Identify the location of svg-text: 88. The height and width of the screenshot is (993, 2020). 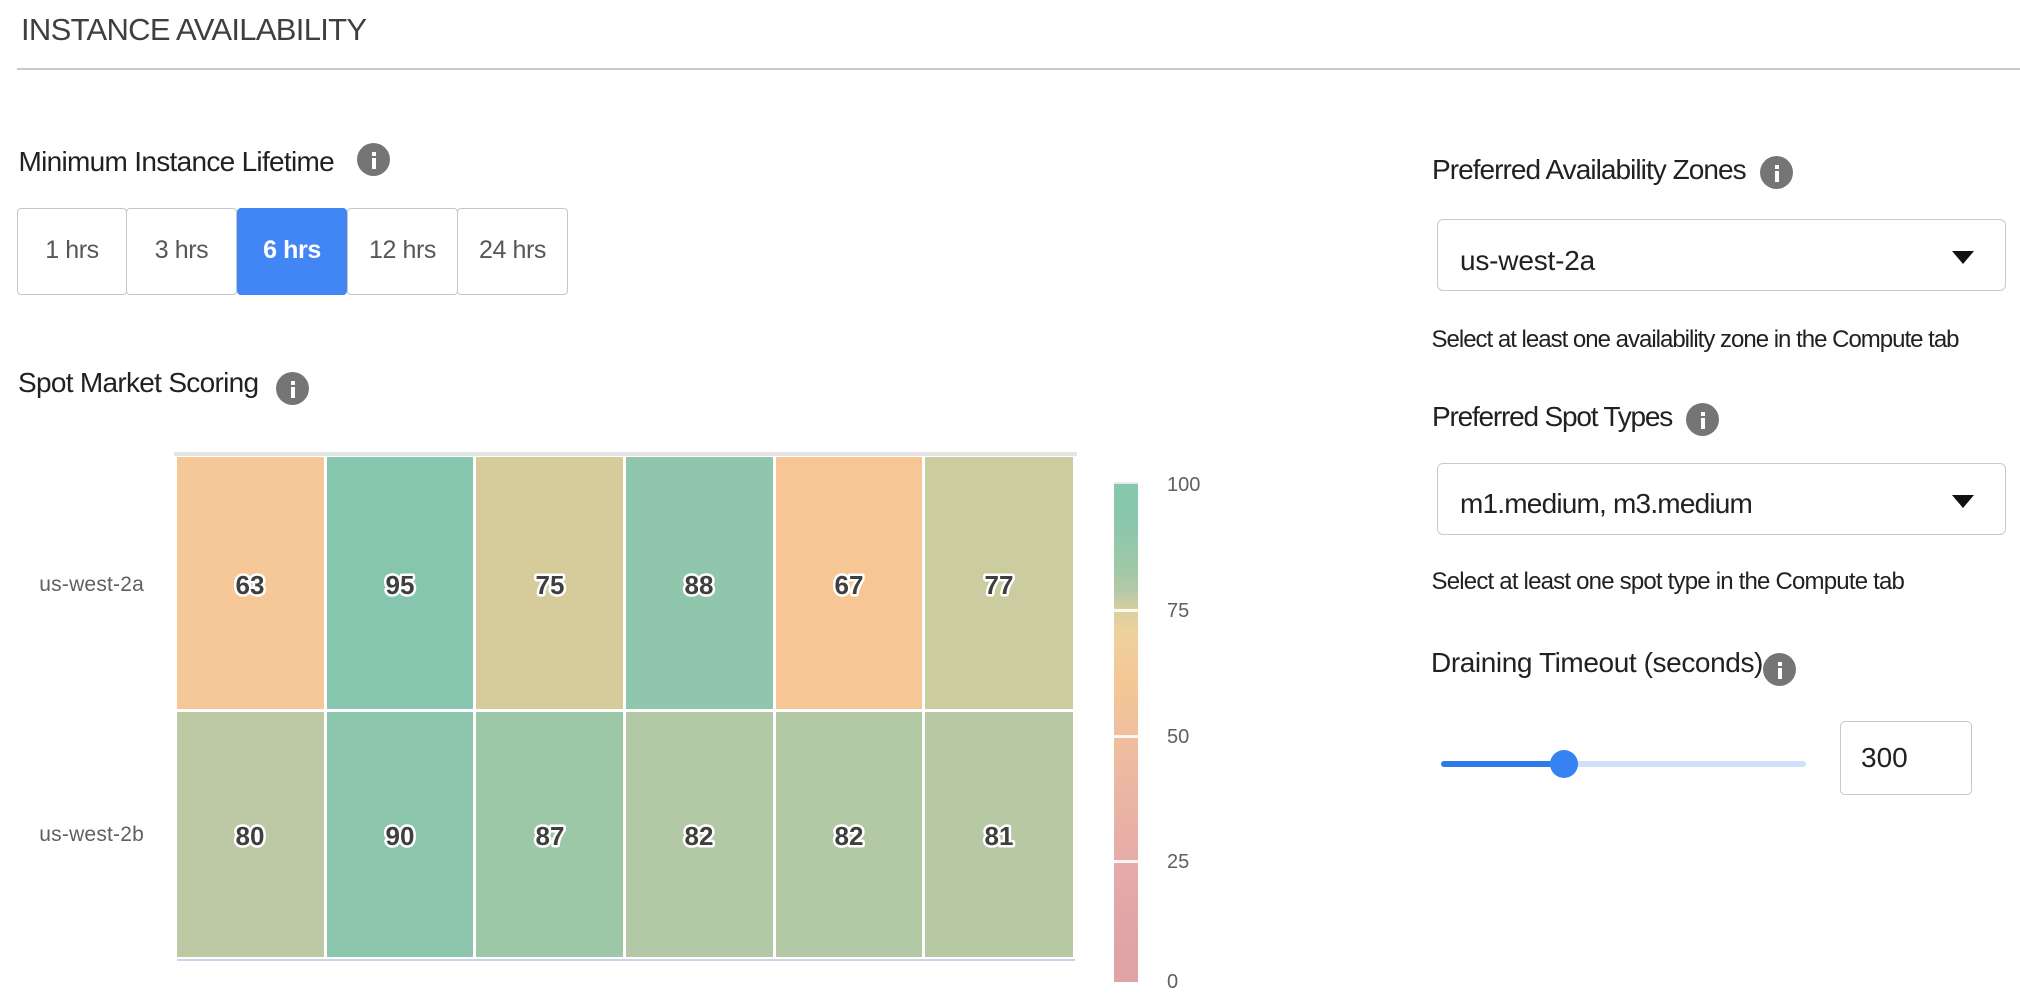
(699, 585).